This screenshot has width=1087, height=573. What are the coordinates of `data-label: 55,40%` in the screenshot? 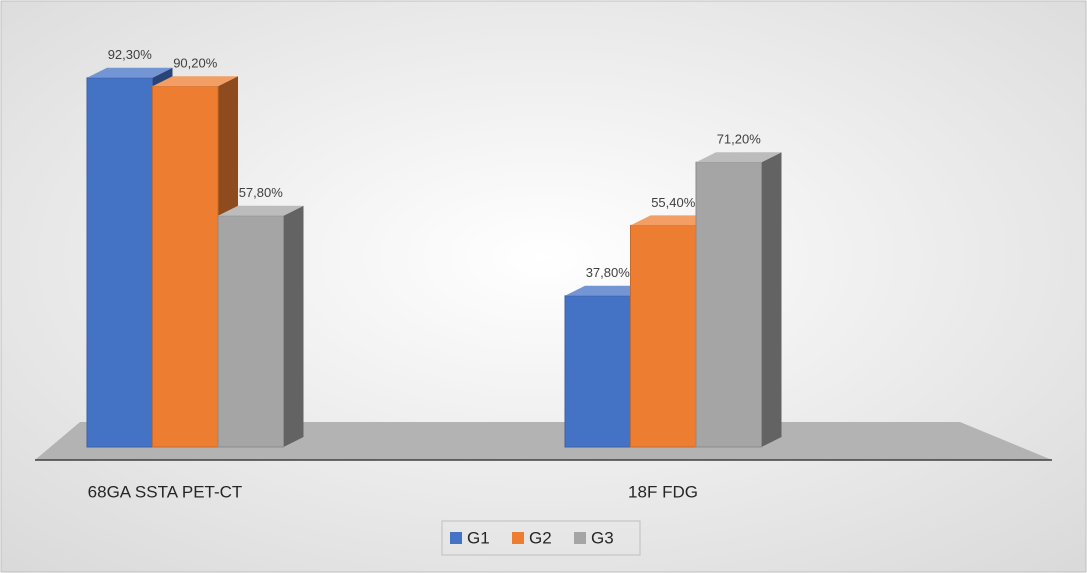 It's located at (673, 202).